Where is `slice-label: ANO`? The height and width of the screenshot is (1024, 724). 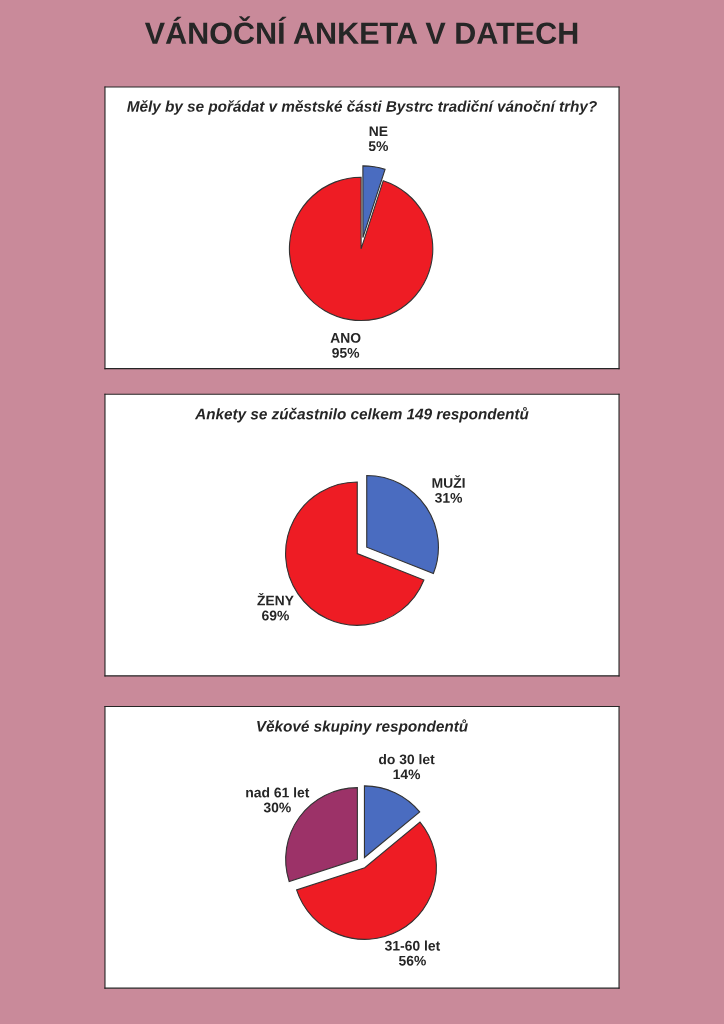 slice-label: ANO is located at coordinates (345, 337).